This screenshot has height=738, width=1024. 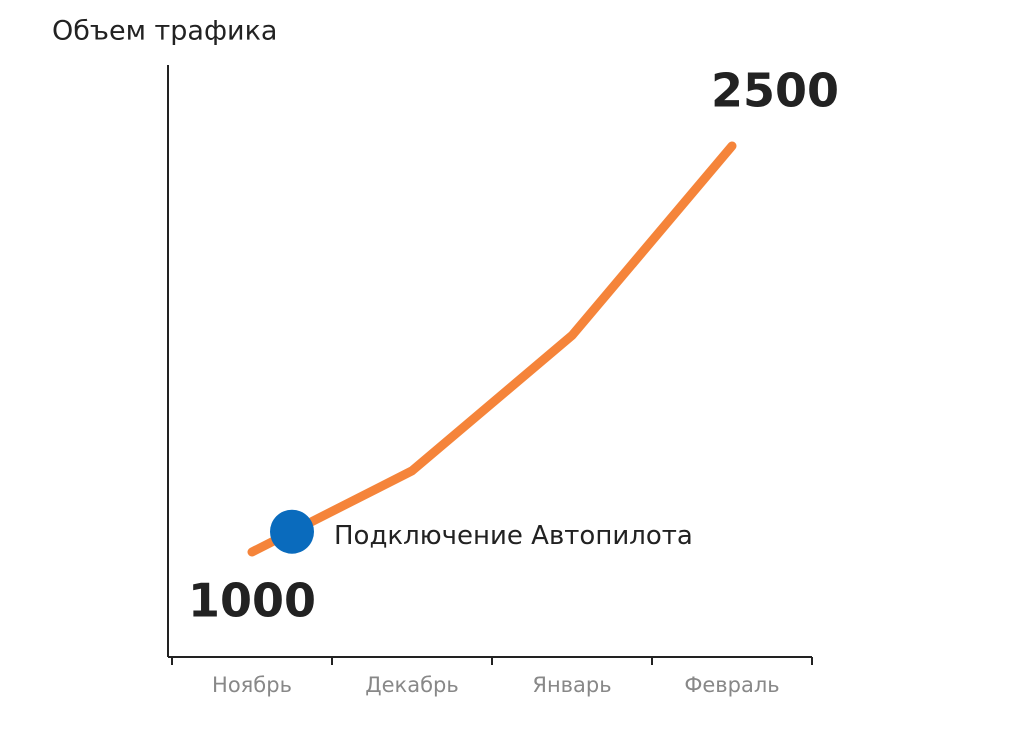 What do you see at coordinates (412, 685) in the screenshot?
I see `x-tick-label: Декабрь` at bounding box center [412, 685].